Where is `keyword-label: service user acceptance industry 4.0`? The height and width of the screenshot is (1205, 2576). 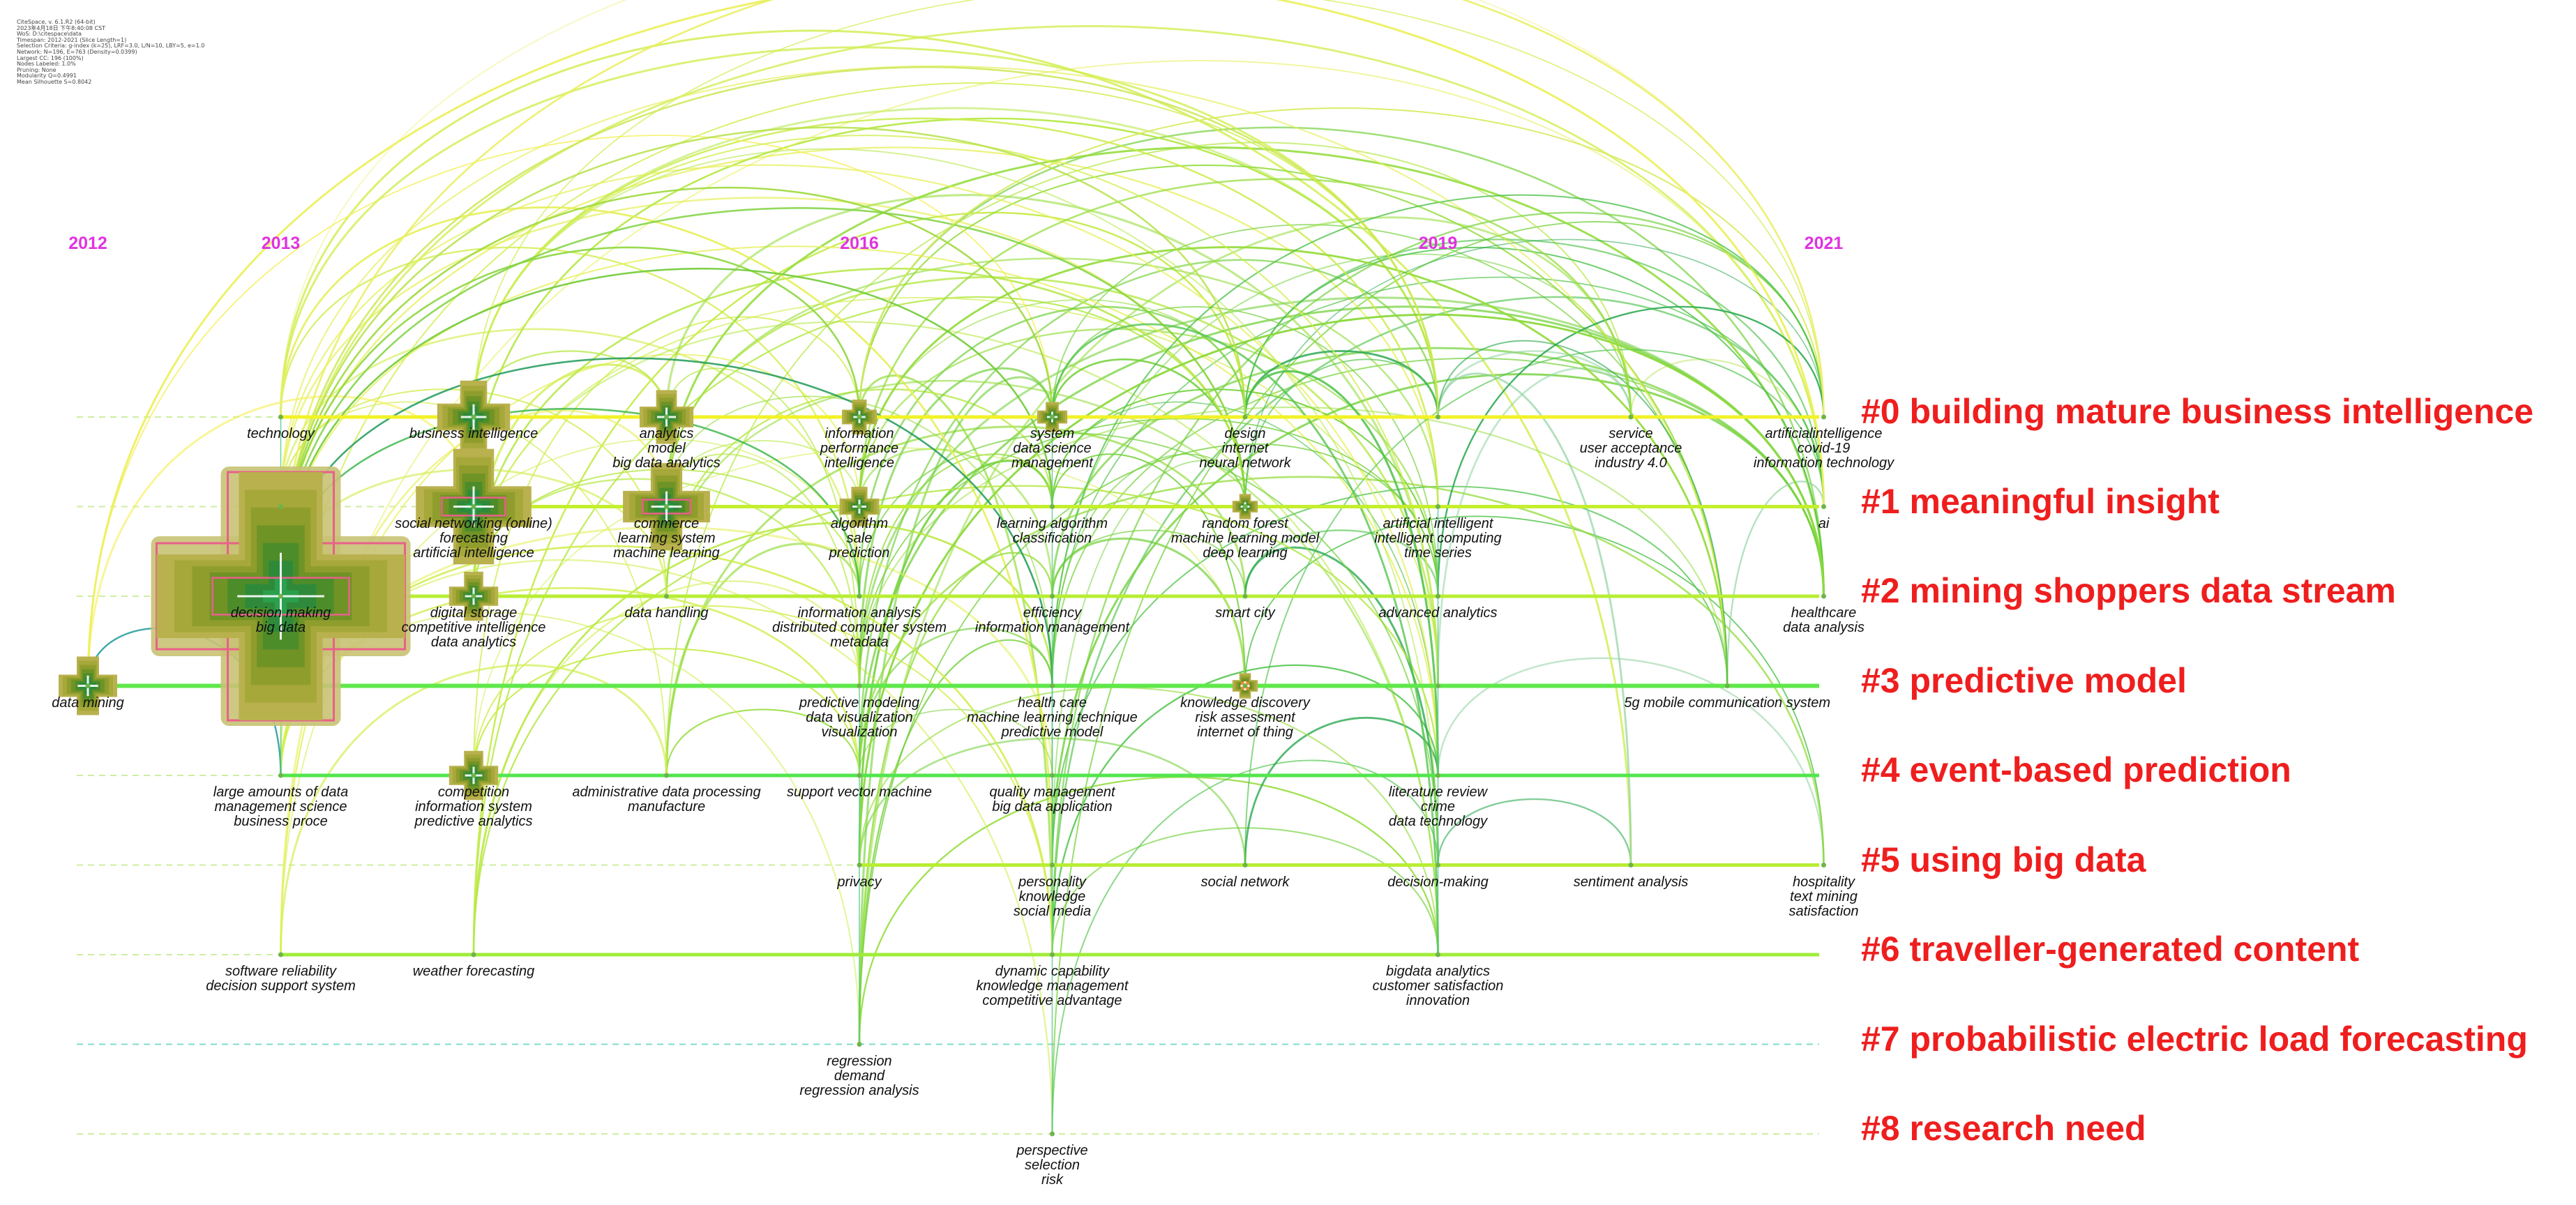 keyword-label: service user acceptance industry 4.0 is located at coordinates (1630, 448).